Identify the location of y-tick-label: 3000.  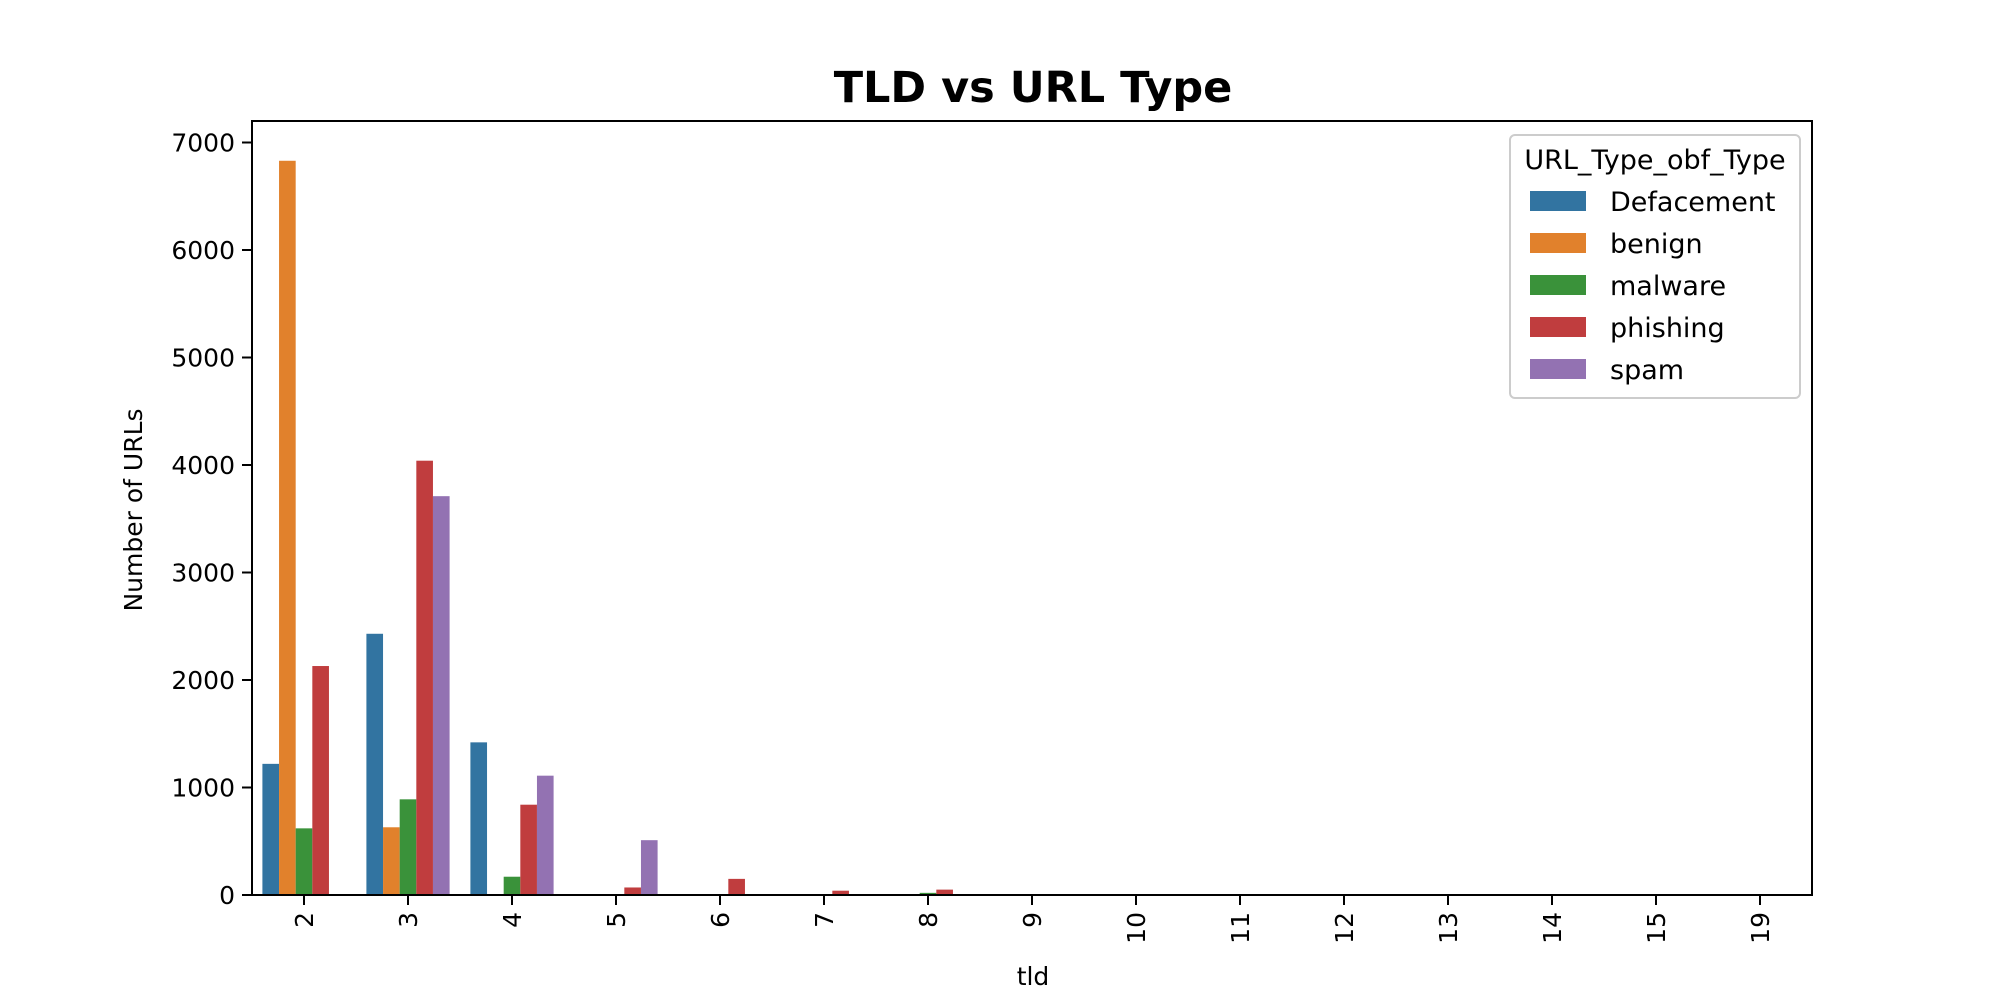
(203, 573).